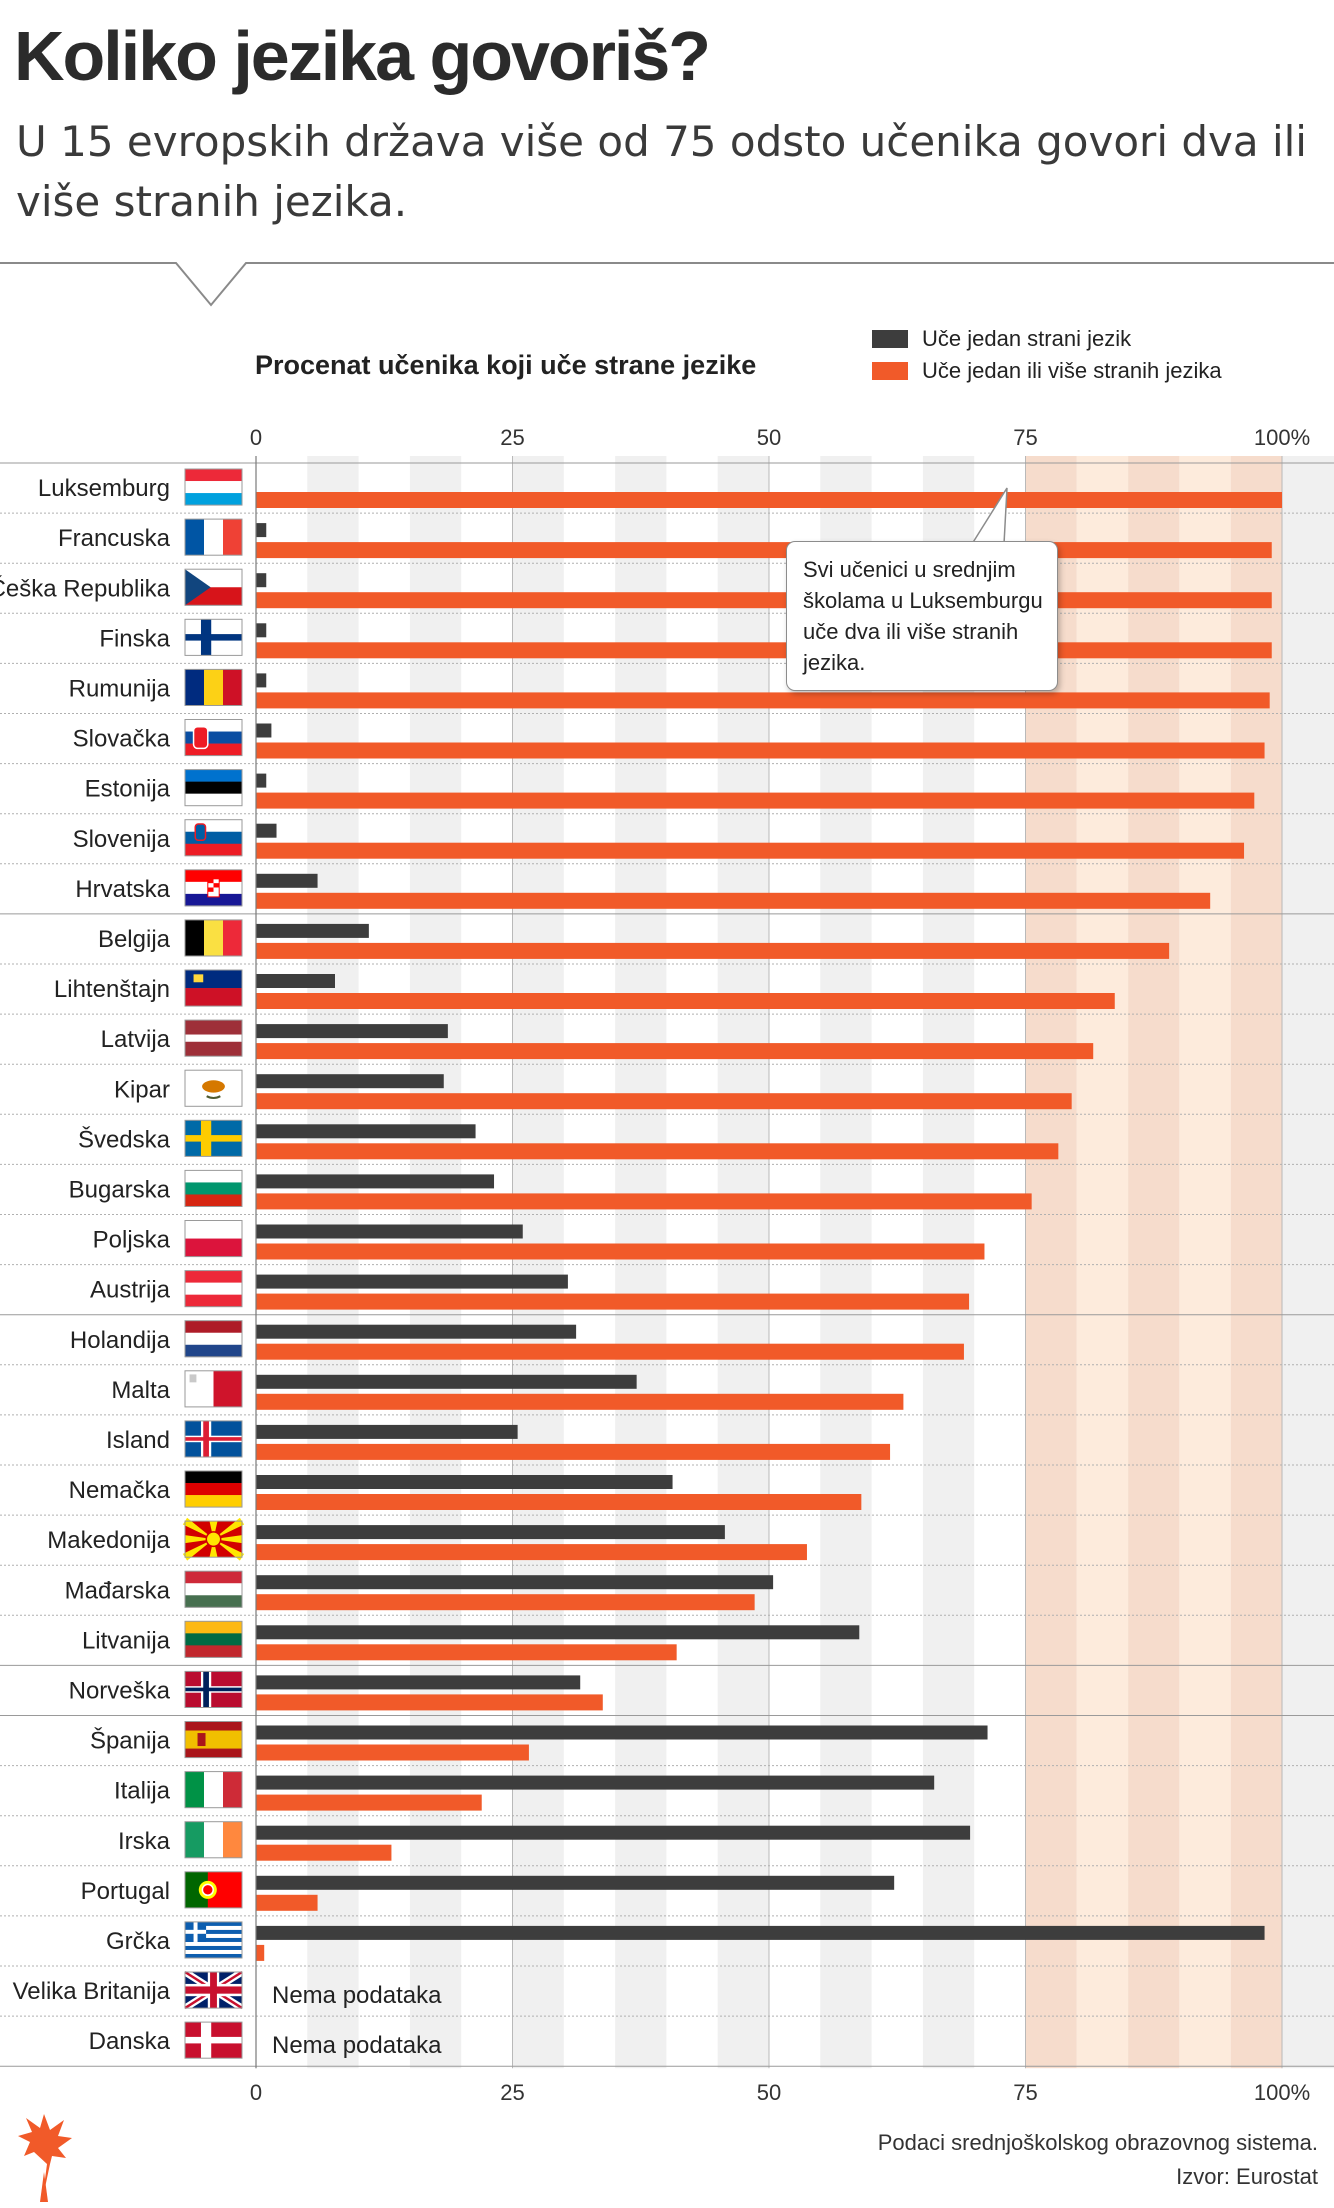 The width and height of the screenshot is (1334, 2208). I want to click on no-flag-icon, so click(213, 1689).